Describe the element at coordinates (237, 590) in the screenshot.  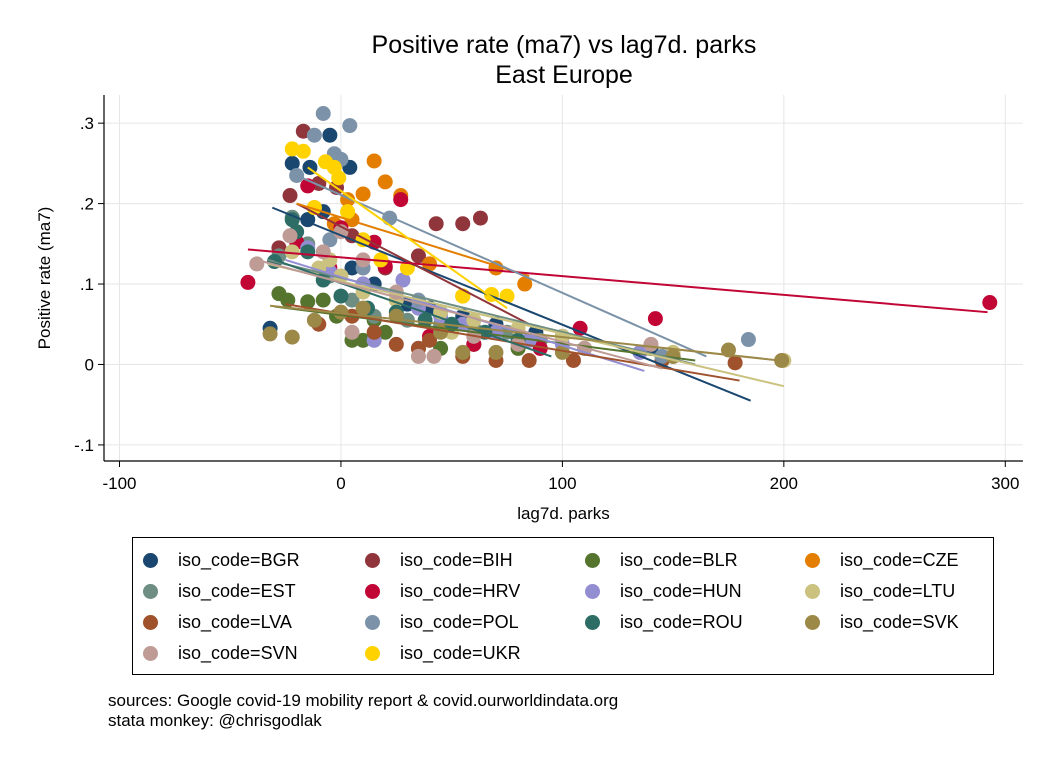
I see `legend-label: iso_code=EST` at that location.